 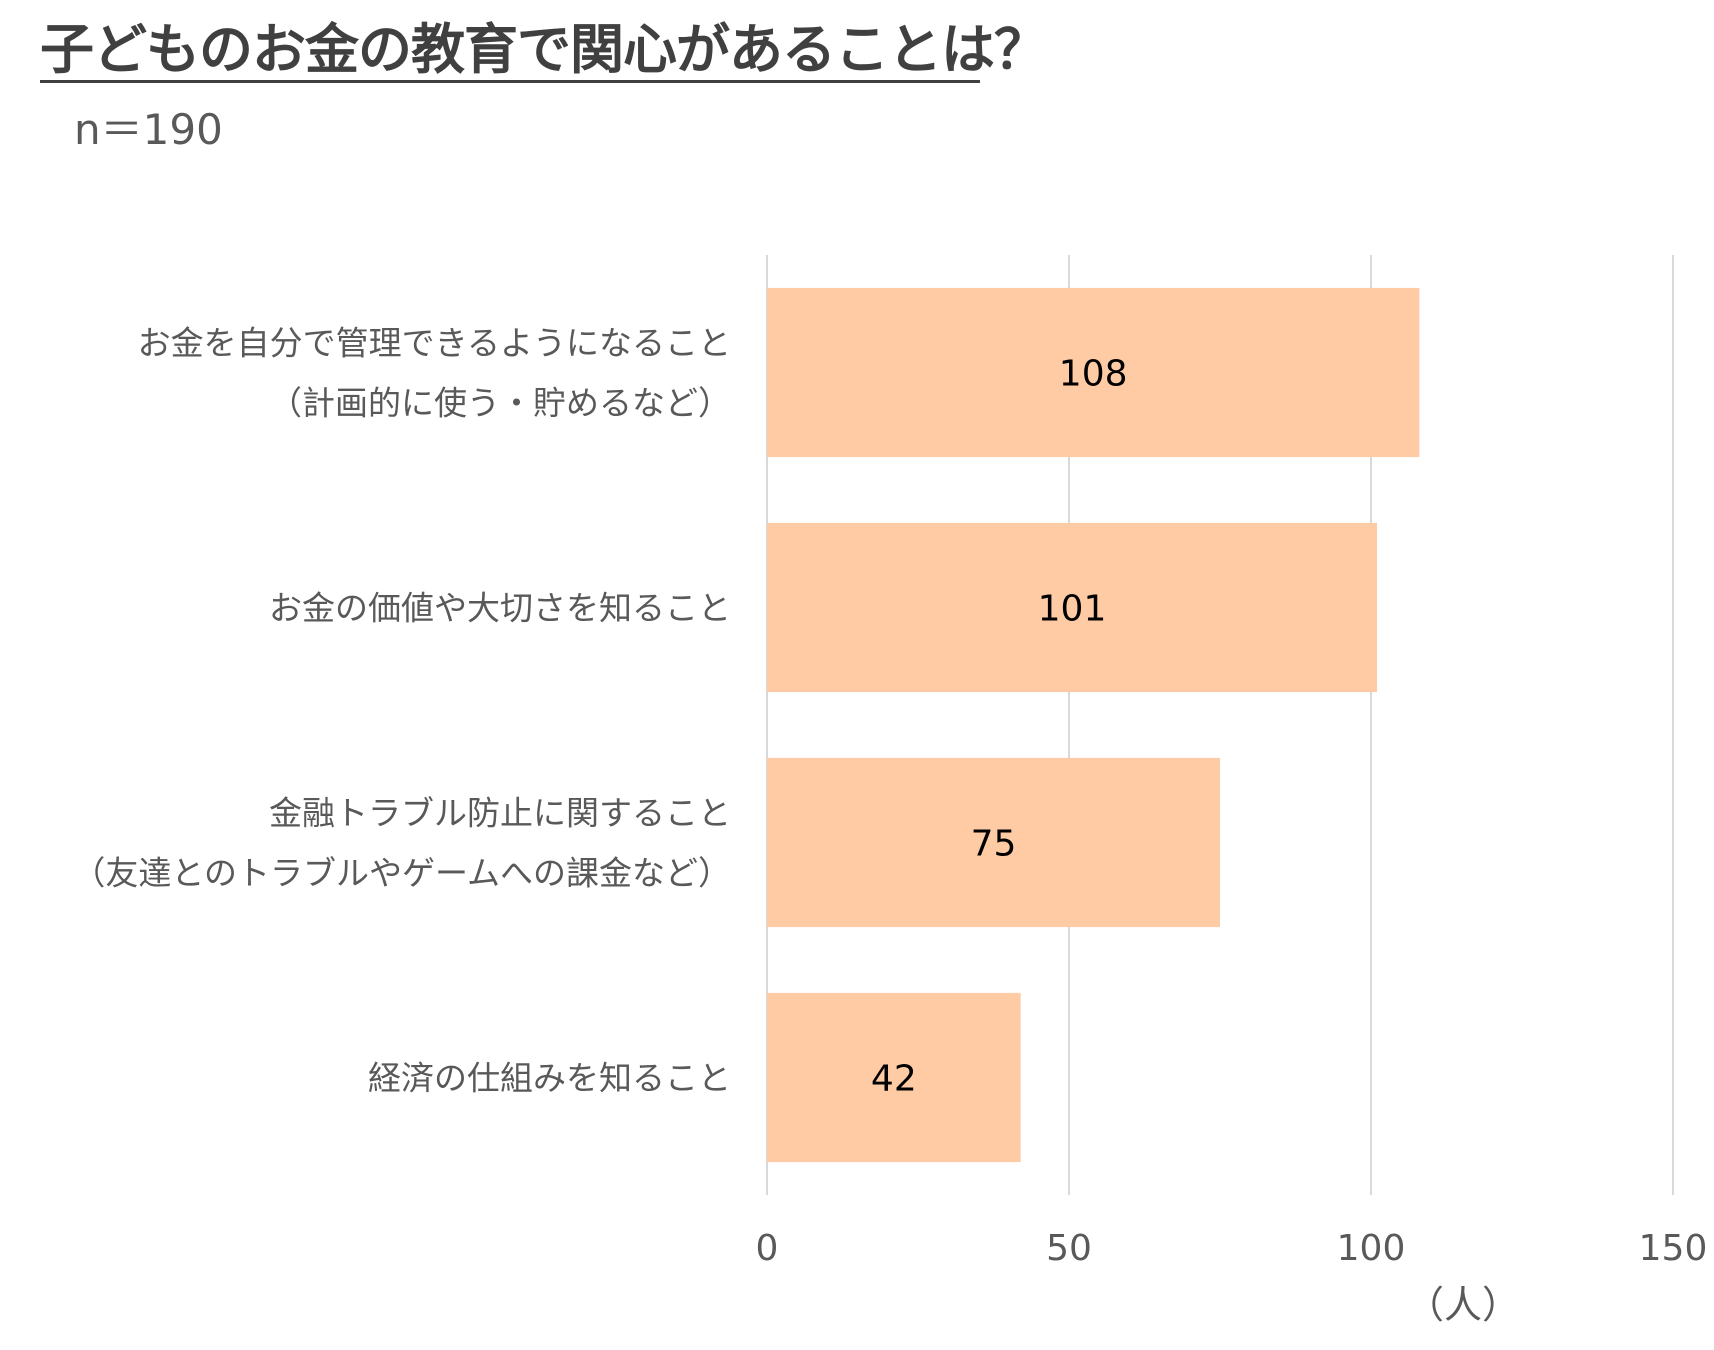 I want to click on bar-value-label: 75, so click(x=994, y=844).